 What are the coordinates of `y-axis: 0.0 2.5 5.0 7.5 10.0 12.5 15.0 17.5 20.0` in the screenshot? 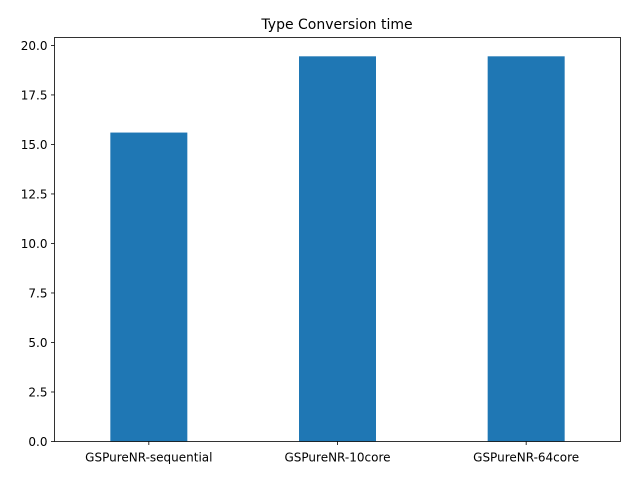 It's located at (38, 244).